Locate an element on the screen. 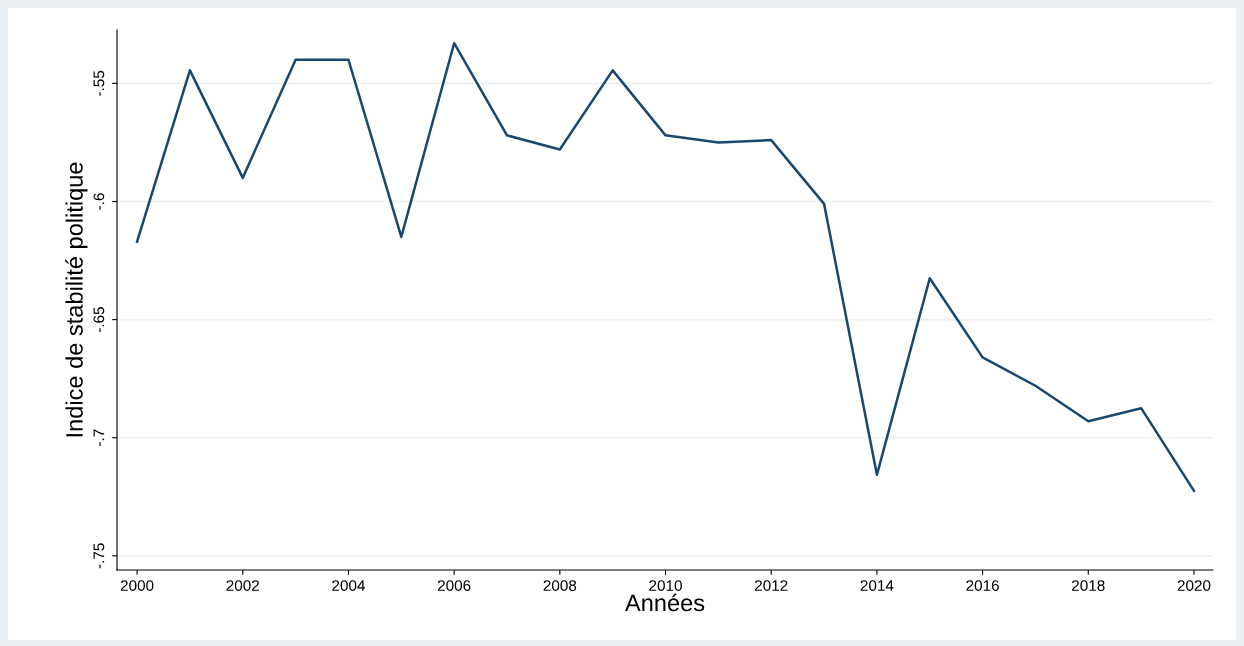 Image resolution: width=1244 pixels, height=646 pixels. x-tick-label: 2002 is located at coordinates (242, 585).